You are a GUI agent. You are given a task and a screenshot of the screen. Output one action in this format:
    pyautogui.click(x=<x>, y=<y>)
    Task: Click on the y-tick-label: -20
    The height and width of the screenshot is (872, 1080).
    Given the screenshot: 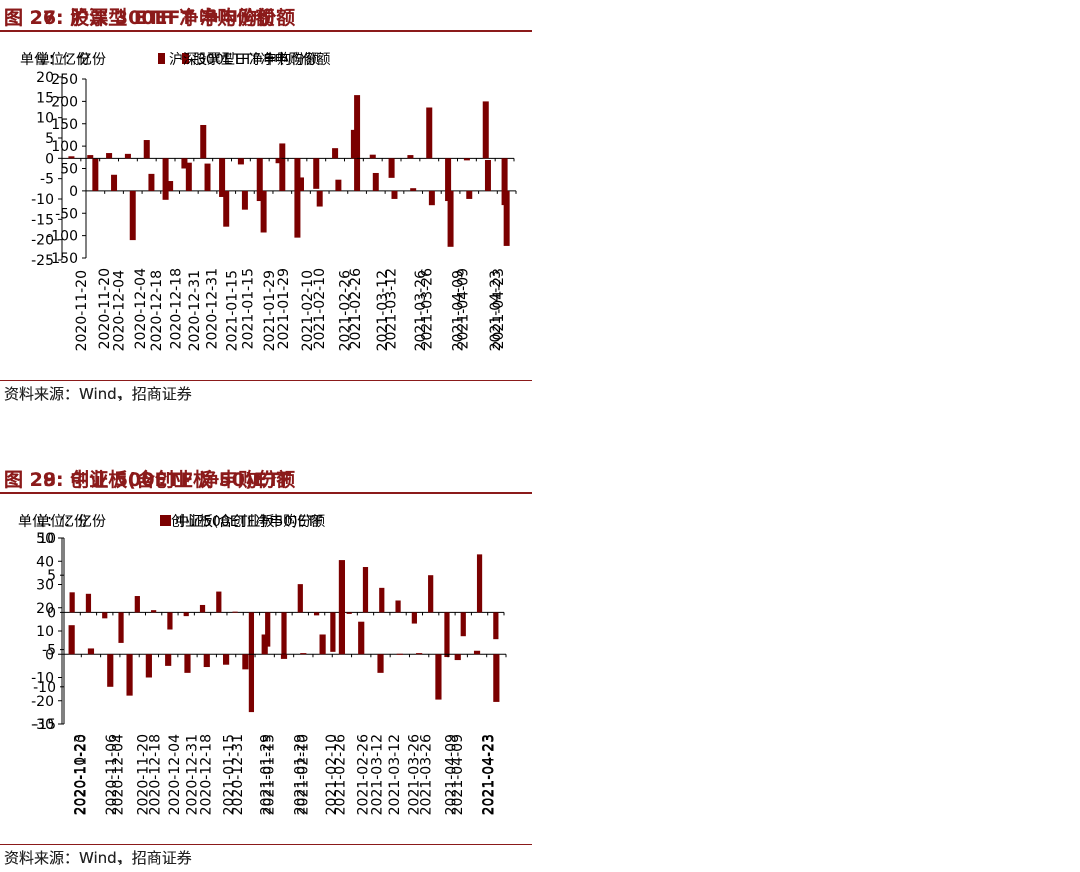 What is the action you would take?
    pyautogui.click(x=42, y=702)
    